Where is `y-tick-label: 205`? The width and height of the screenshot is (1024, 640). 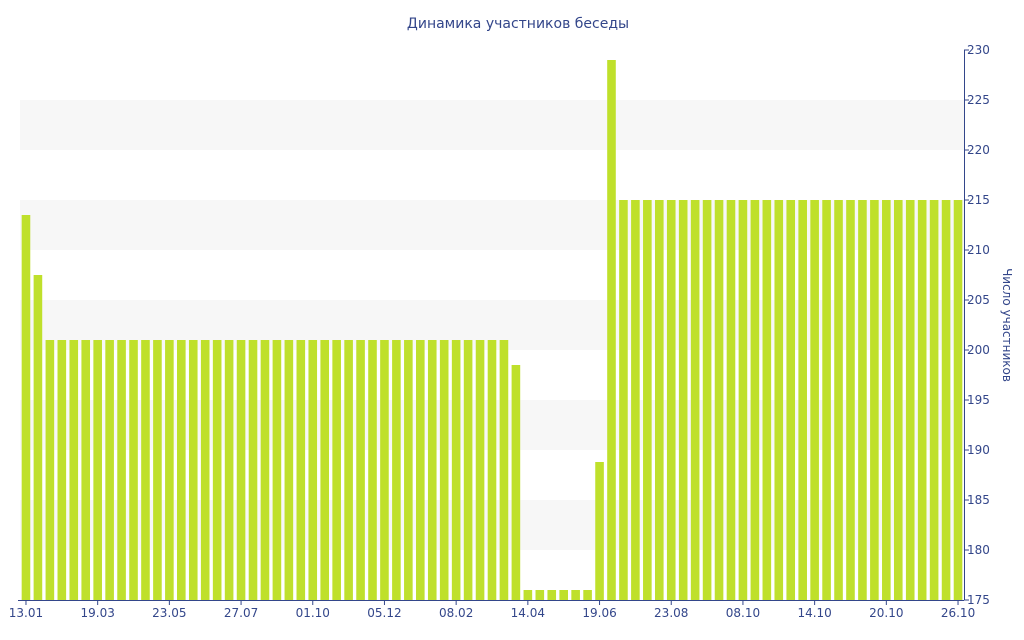 y-tick-label: 205 is located at coordinates (978, 300).